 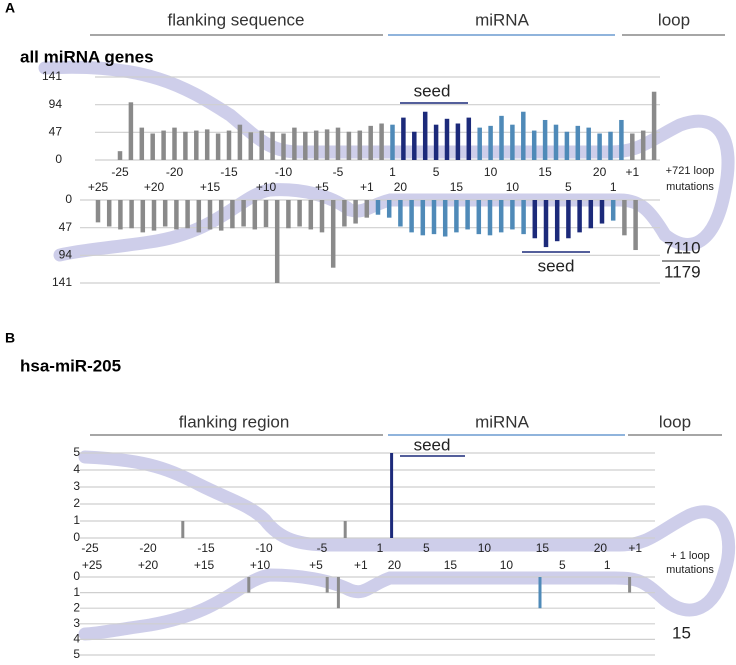 I want to click on y-tick-label: 47, so click(x=56, y=132).